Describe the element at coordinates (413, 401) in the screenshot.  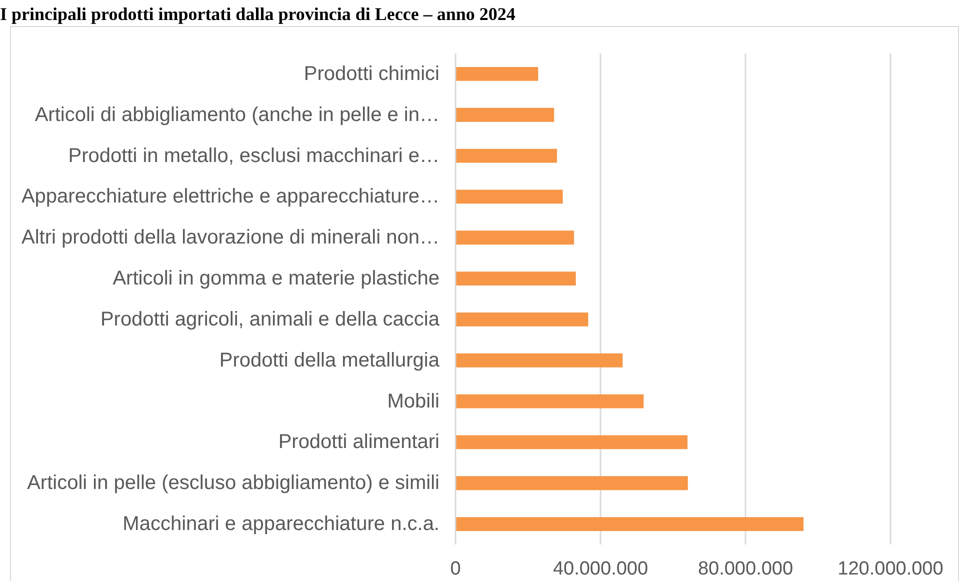
I see `y-tick-label: Mobili` at that location.